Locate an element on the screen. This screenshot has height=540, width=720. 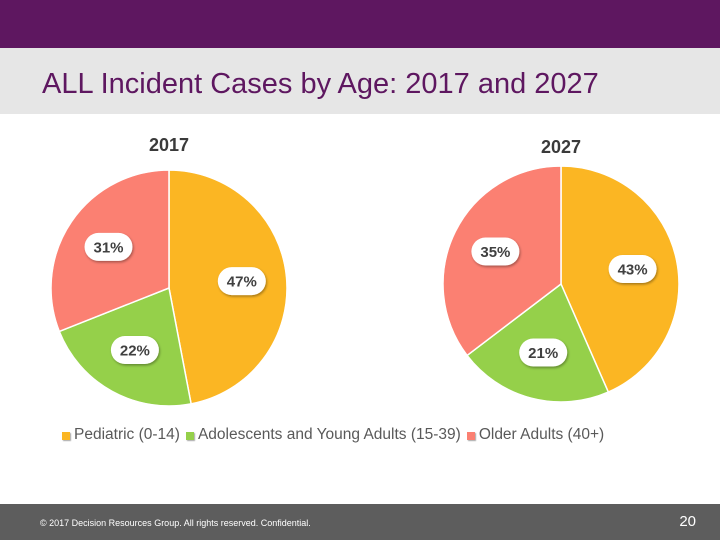
data-label-pediatric: 47% is located at coordinates (242, 282).